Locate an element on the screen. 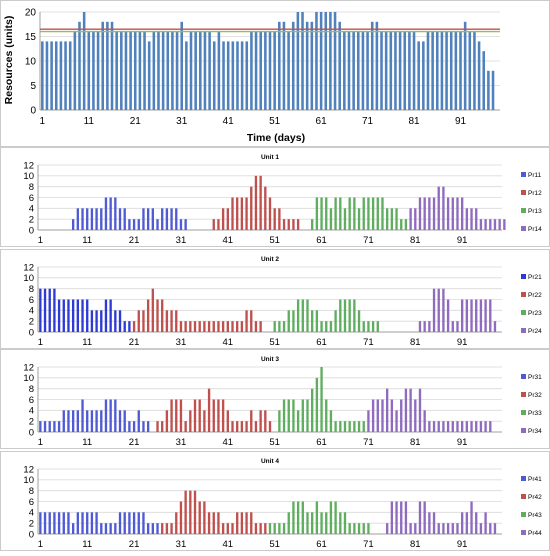  unit-bar-pr24 is located at coordinates (485, 315).